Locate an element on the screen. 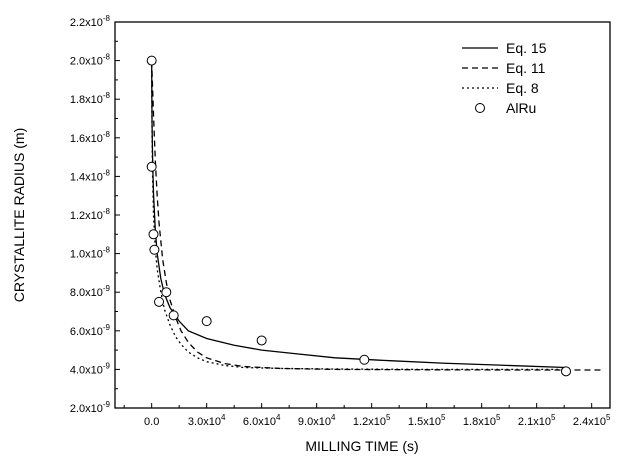 This screenshot has height=462, width=621. y-tick-label: 1.6x10⁻⁸ is located at coordinates (90, 137).